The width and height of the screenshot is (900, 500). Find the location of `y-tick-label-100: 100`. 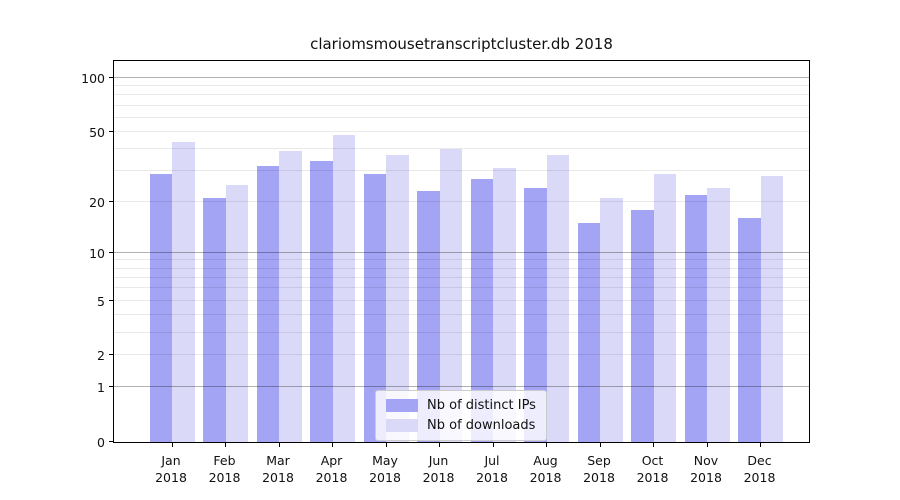

y-tick-label-100: 100 is located at coordinates (93, 78).